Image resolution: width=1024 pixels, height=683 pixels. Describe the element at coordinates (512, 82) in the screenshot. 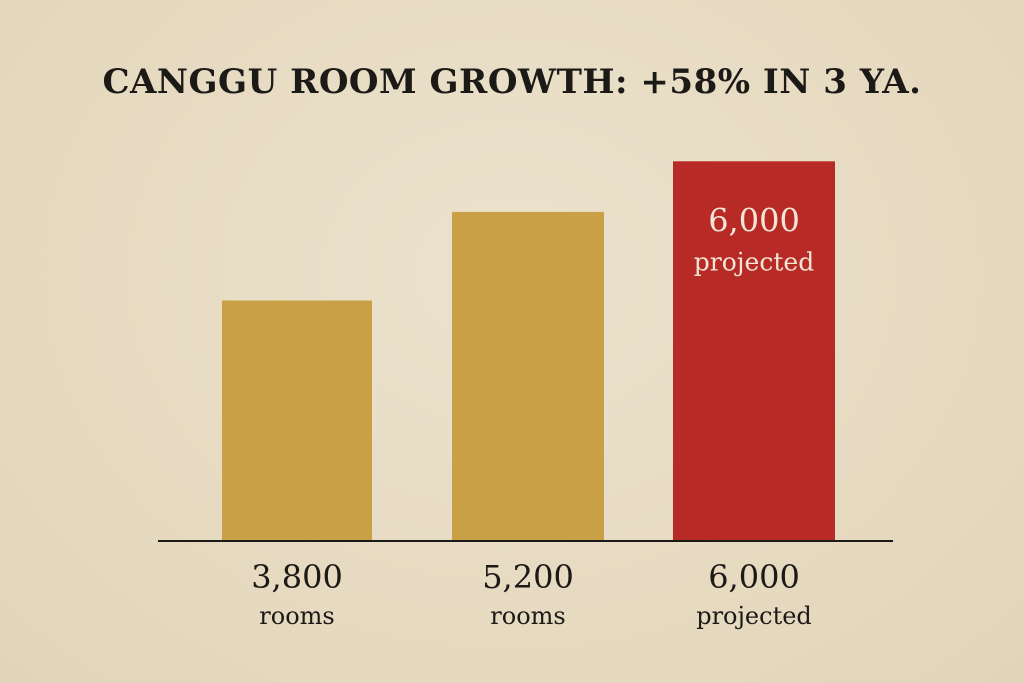

I see `chart-title: CANGGU ROOM GROWTH: +58% IN 3 YA.` at that location.